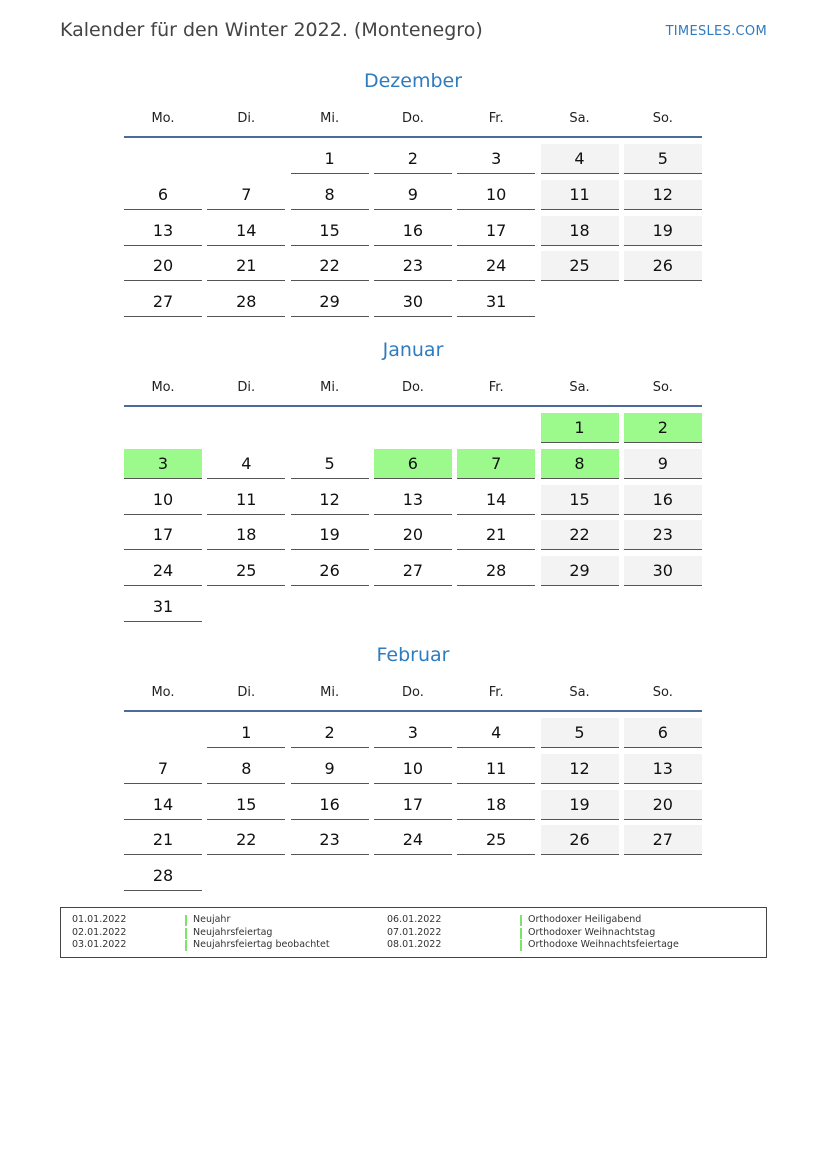 The width and height of the screenshot is (827, 1169). Describe the element at coordinates (330, 692) in the screenshot. I see `weekday-header: Mi.` at that location.